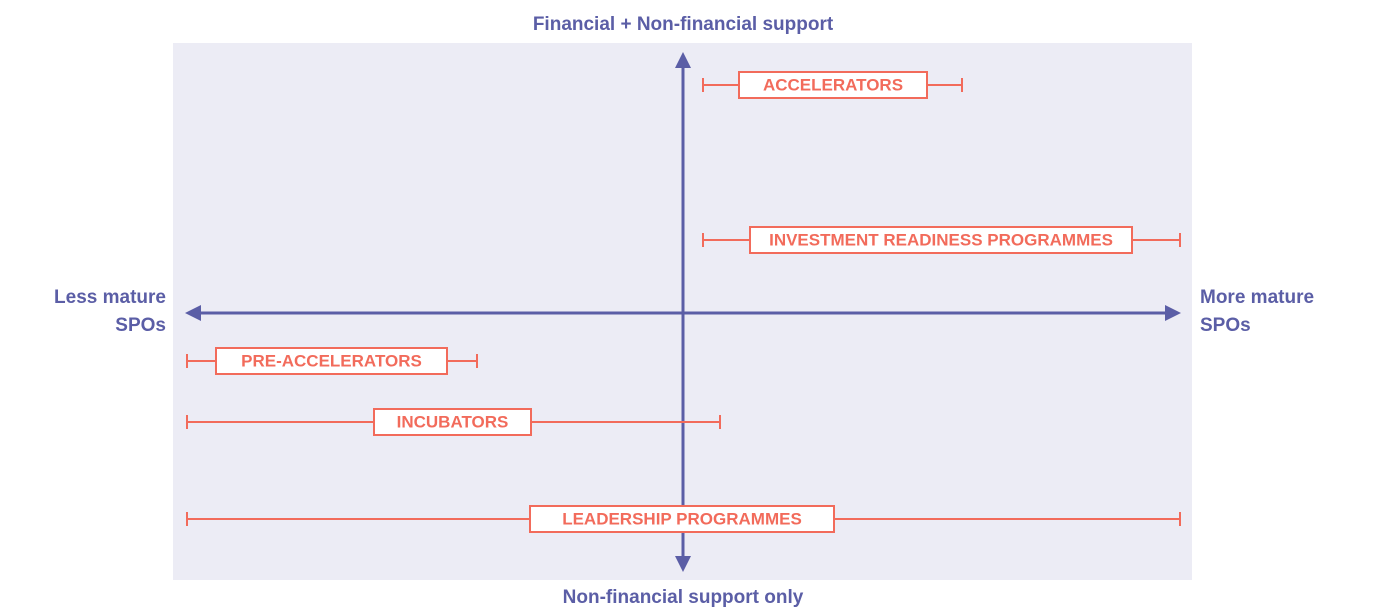 The width and height of the screenshot is (1376, 609). I want to click on right-label: SPOs, so click(1225, 325).